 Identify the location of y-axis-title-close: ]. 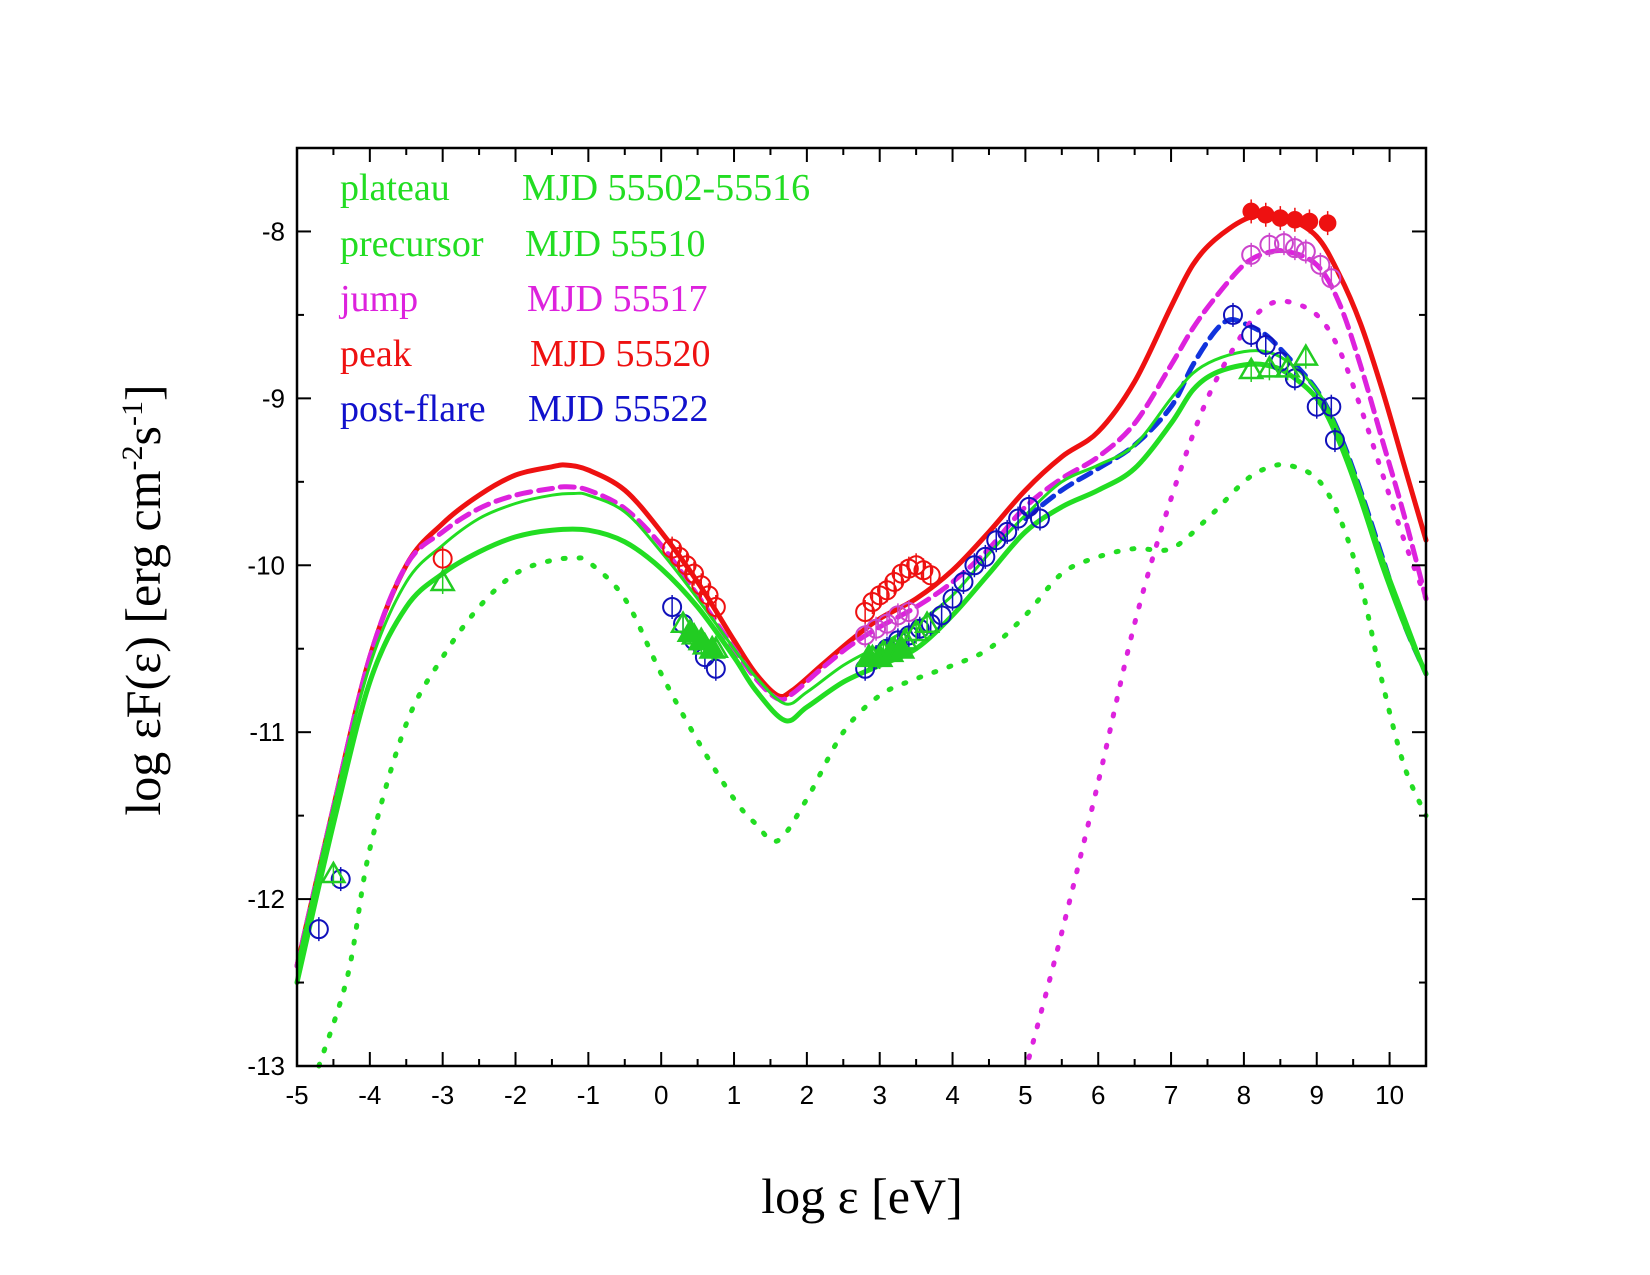
(143, 392).